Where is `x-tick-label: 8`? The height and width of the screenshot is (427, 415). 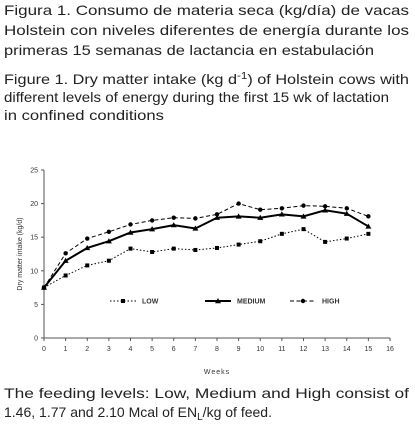
x-tick-label: 8 is located at coordinates (217, 349).